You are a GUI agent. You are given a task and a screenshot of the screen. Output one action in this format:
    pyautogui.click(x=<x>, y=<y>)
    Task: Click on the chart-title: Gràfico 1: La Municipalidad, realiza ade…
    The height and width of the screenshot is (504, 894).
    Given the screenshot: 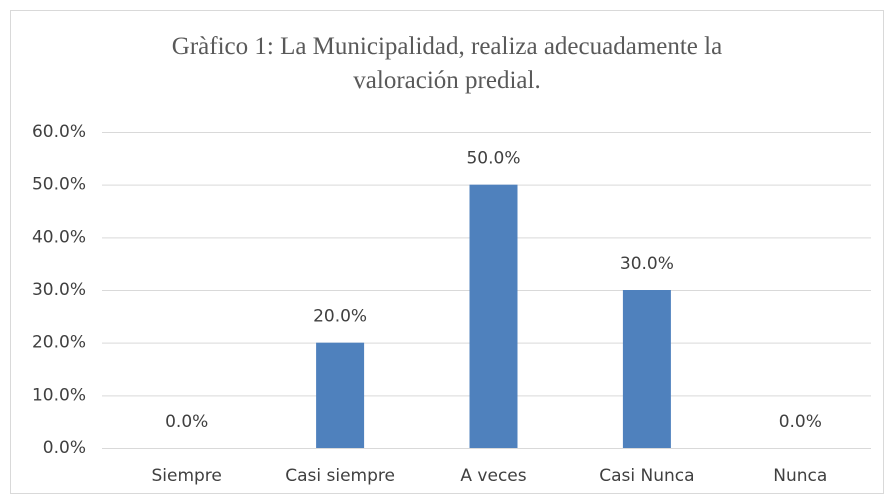 What is the action you would take?
    pyautogui.click(x=447, y=63)
    